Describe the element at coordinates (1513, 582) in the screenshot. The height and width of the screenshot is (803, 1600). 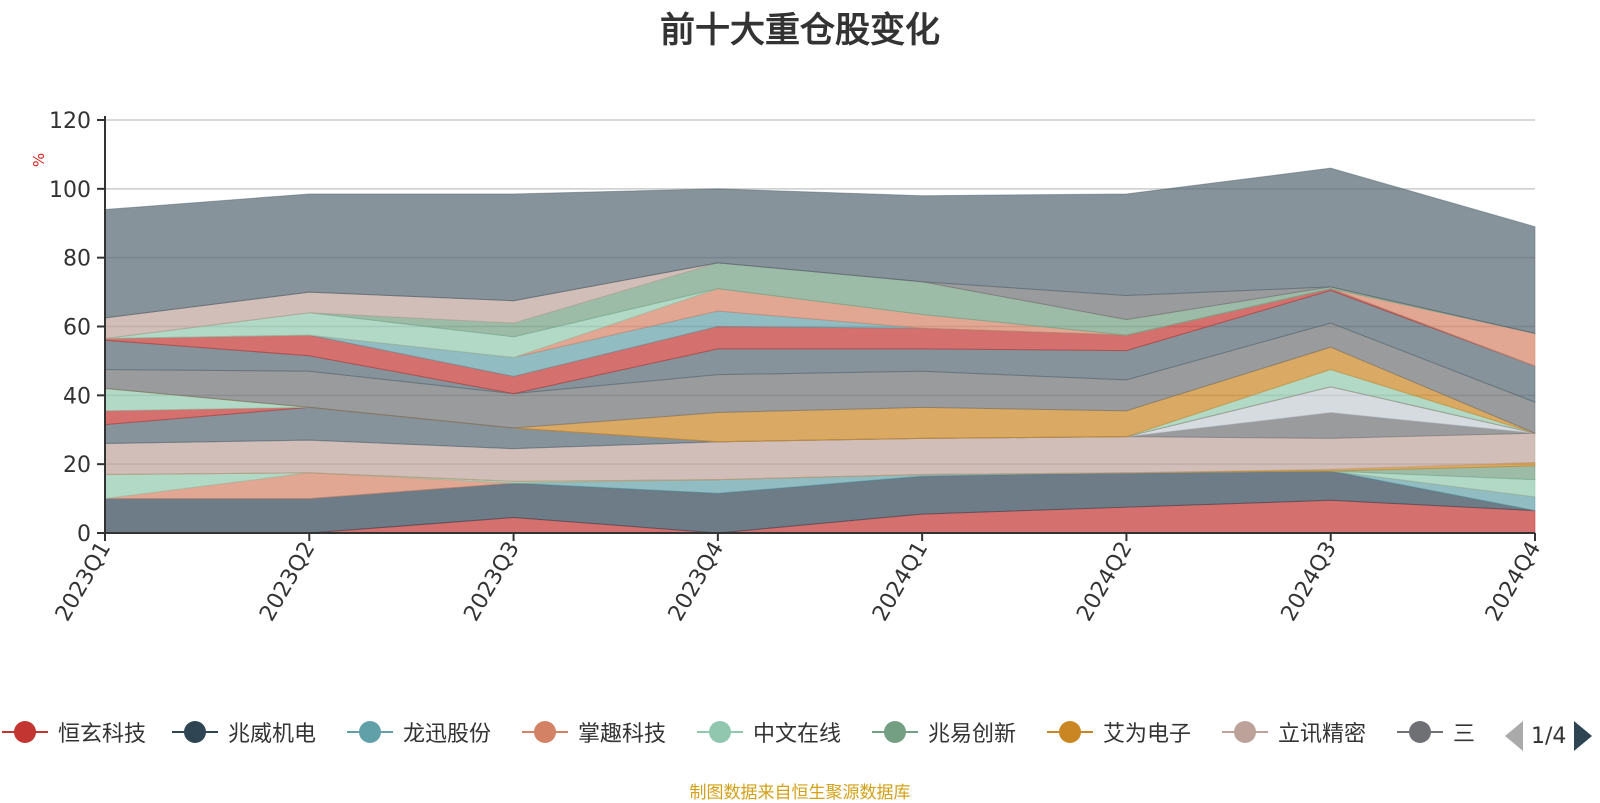
I see `x-tick-label: 2024Q4` at that location.